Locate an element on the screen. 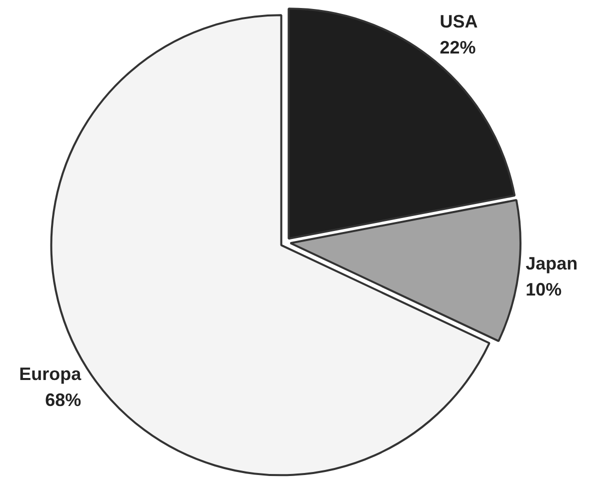 The height and width of the screenshot is (481, 589). slice-label: Europa is located at coordinates (50, 374).